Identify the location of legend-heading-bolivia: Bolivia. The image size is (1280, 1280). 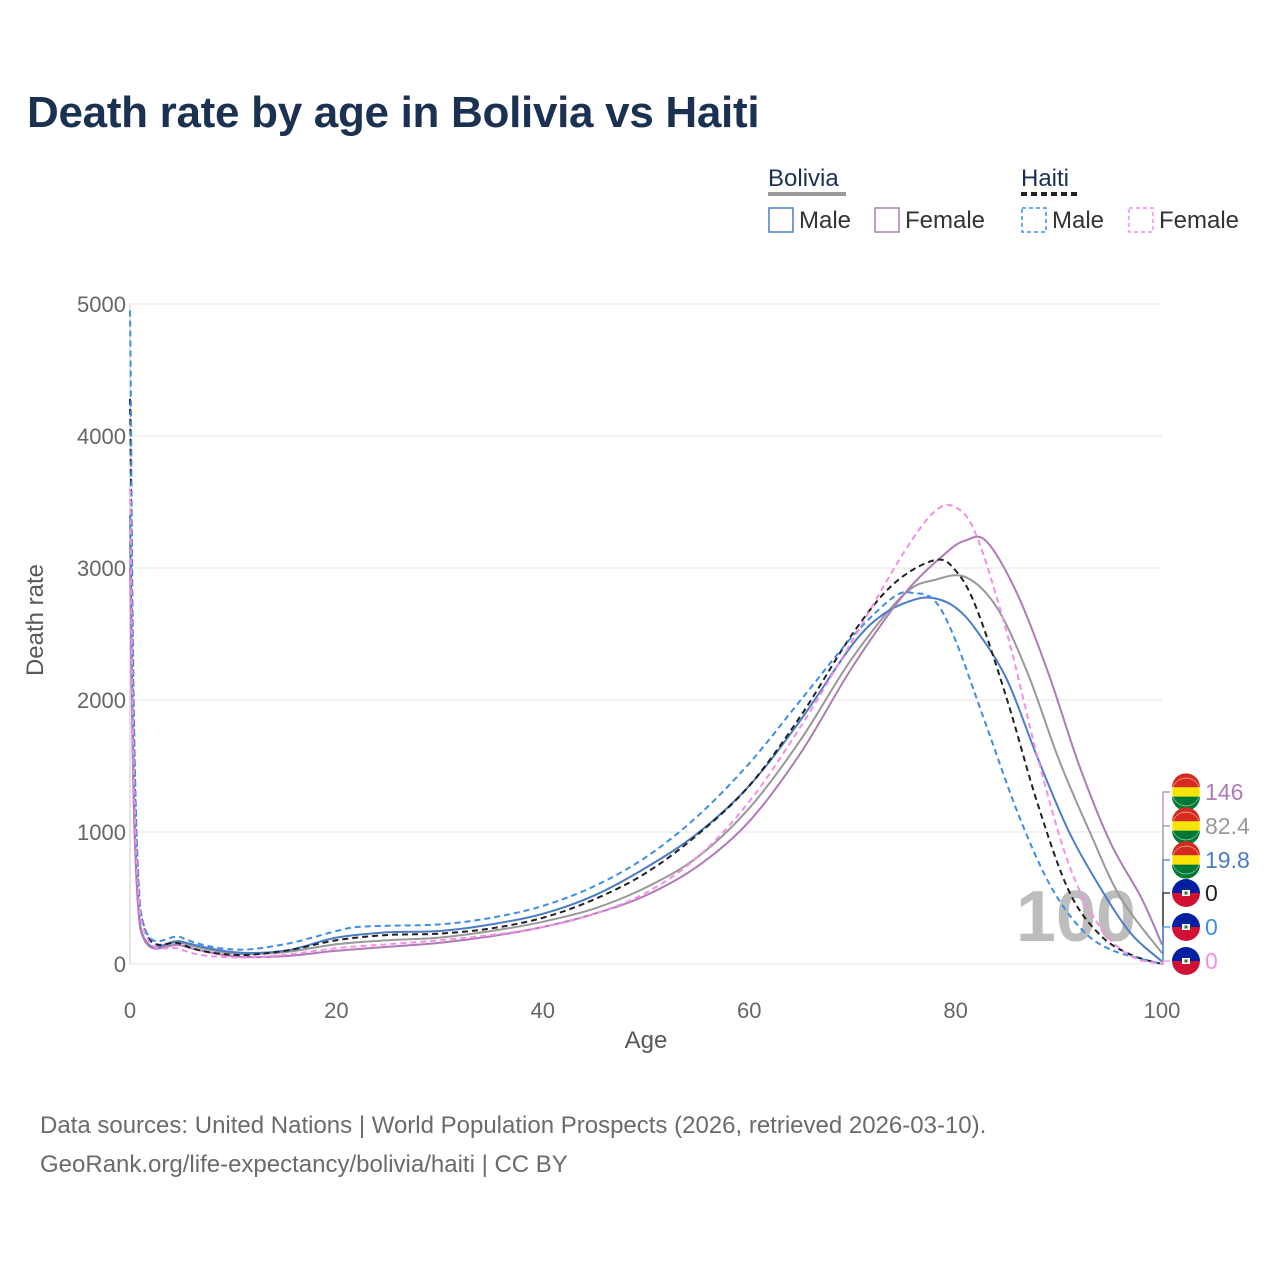
(803, 178).